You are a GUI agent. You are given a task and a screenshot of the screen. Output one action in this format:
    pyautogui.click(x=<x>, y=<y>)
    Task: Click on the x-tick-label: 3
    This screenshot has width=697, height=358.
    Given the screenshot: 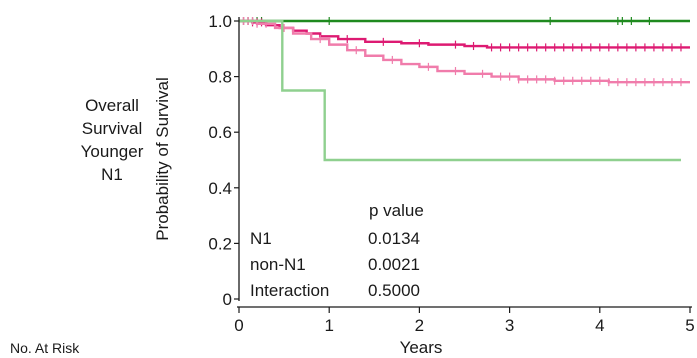 What is the action you would take?
    pyautogui.click(x=509, y=325)
    